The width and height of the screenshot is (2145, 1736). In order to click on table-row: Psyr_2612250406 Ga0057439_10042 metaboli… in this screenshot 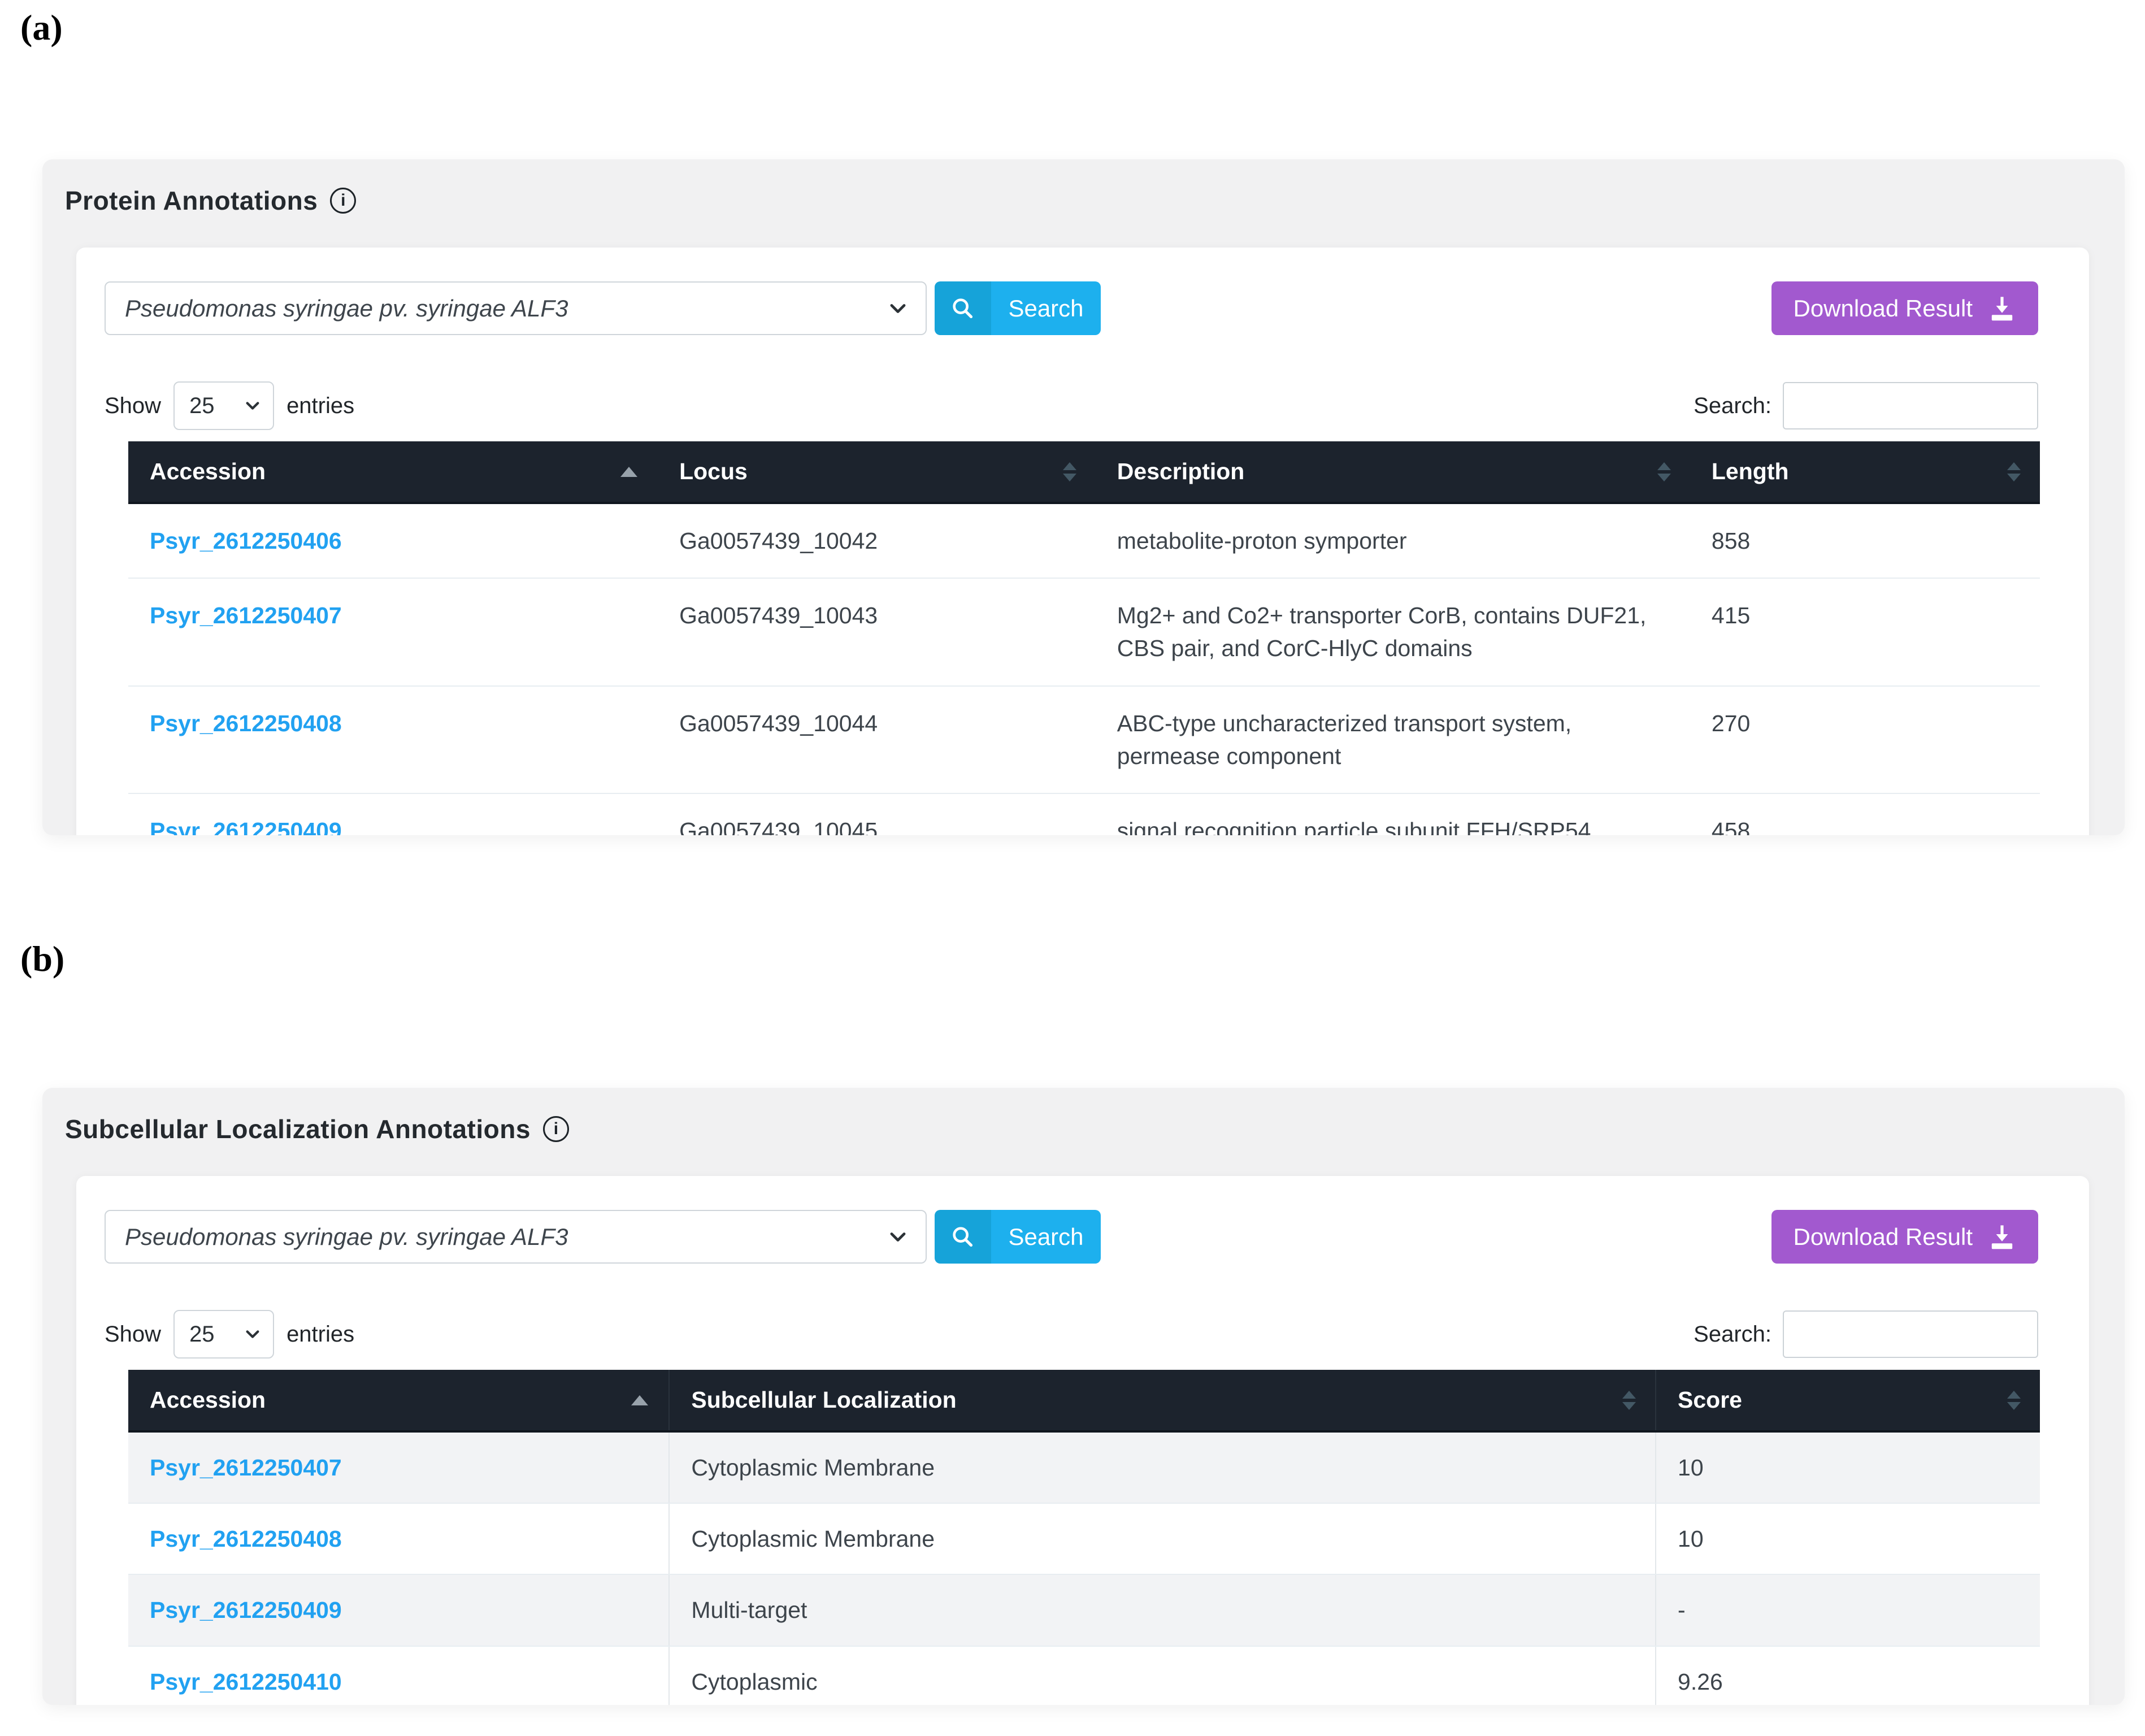, I will do `click(1084, 541)`.